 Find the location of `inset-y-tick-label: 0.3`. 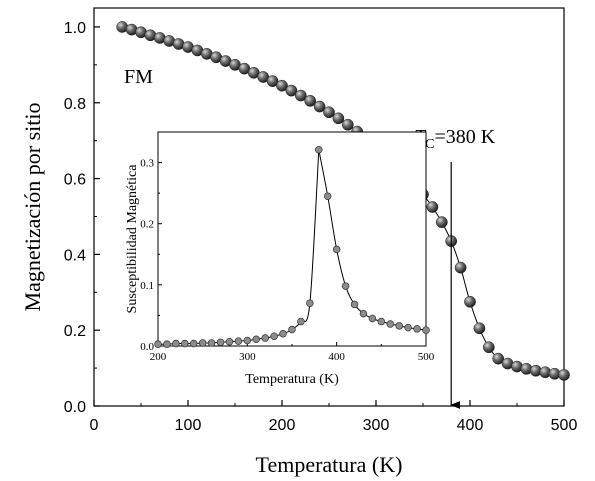

inset-y-tick-label: 0.3 is located at coordinates (147, 164).